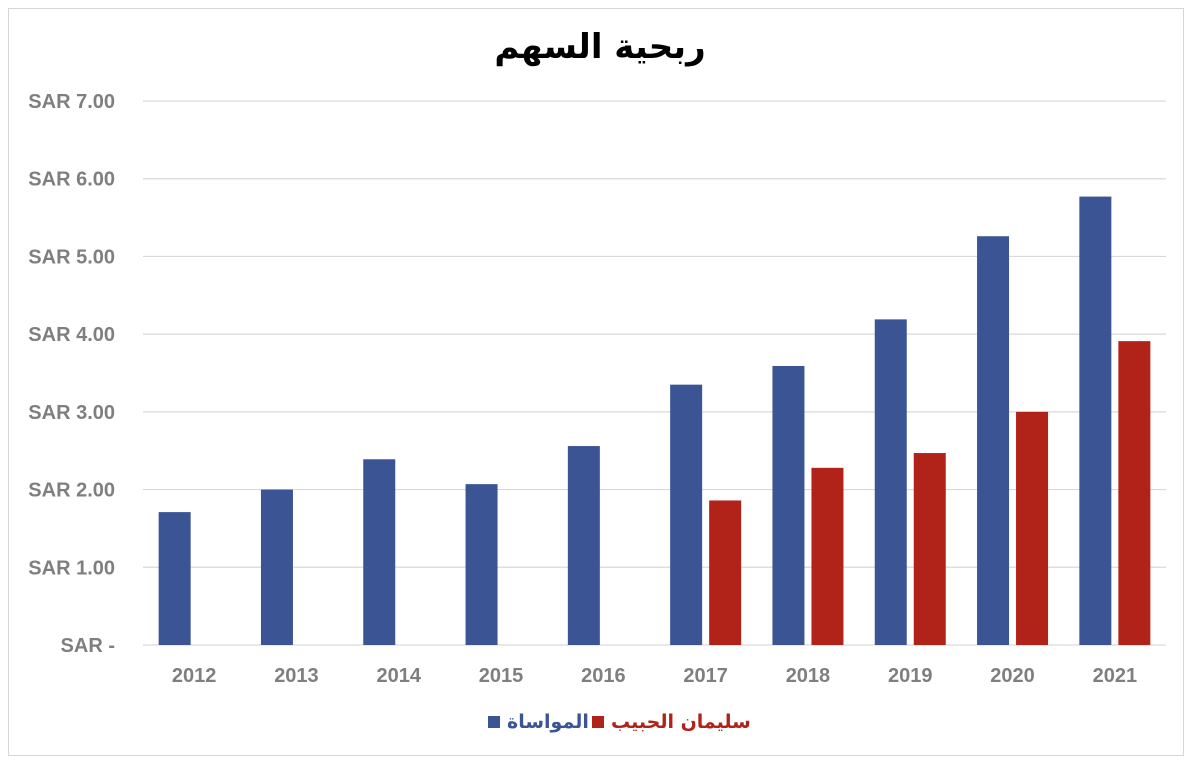  Describe the element at coordinates (705, 676) in the screenshot. I see `x-tick-label: 2017` at that location.